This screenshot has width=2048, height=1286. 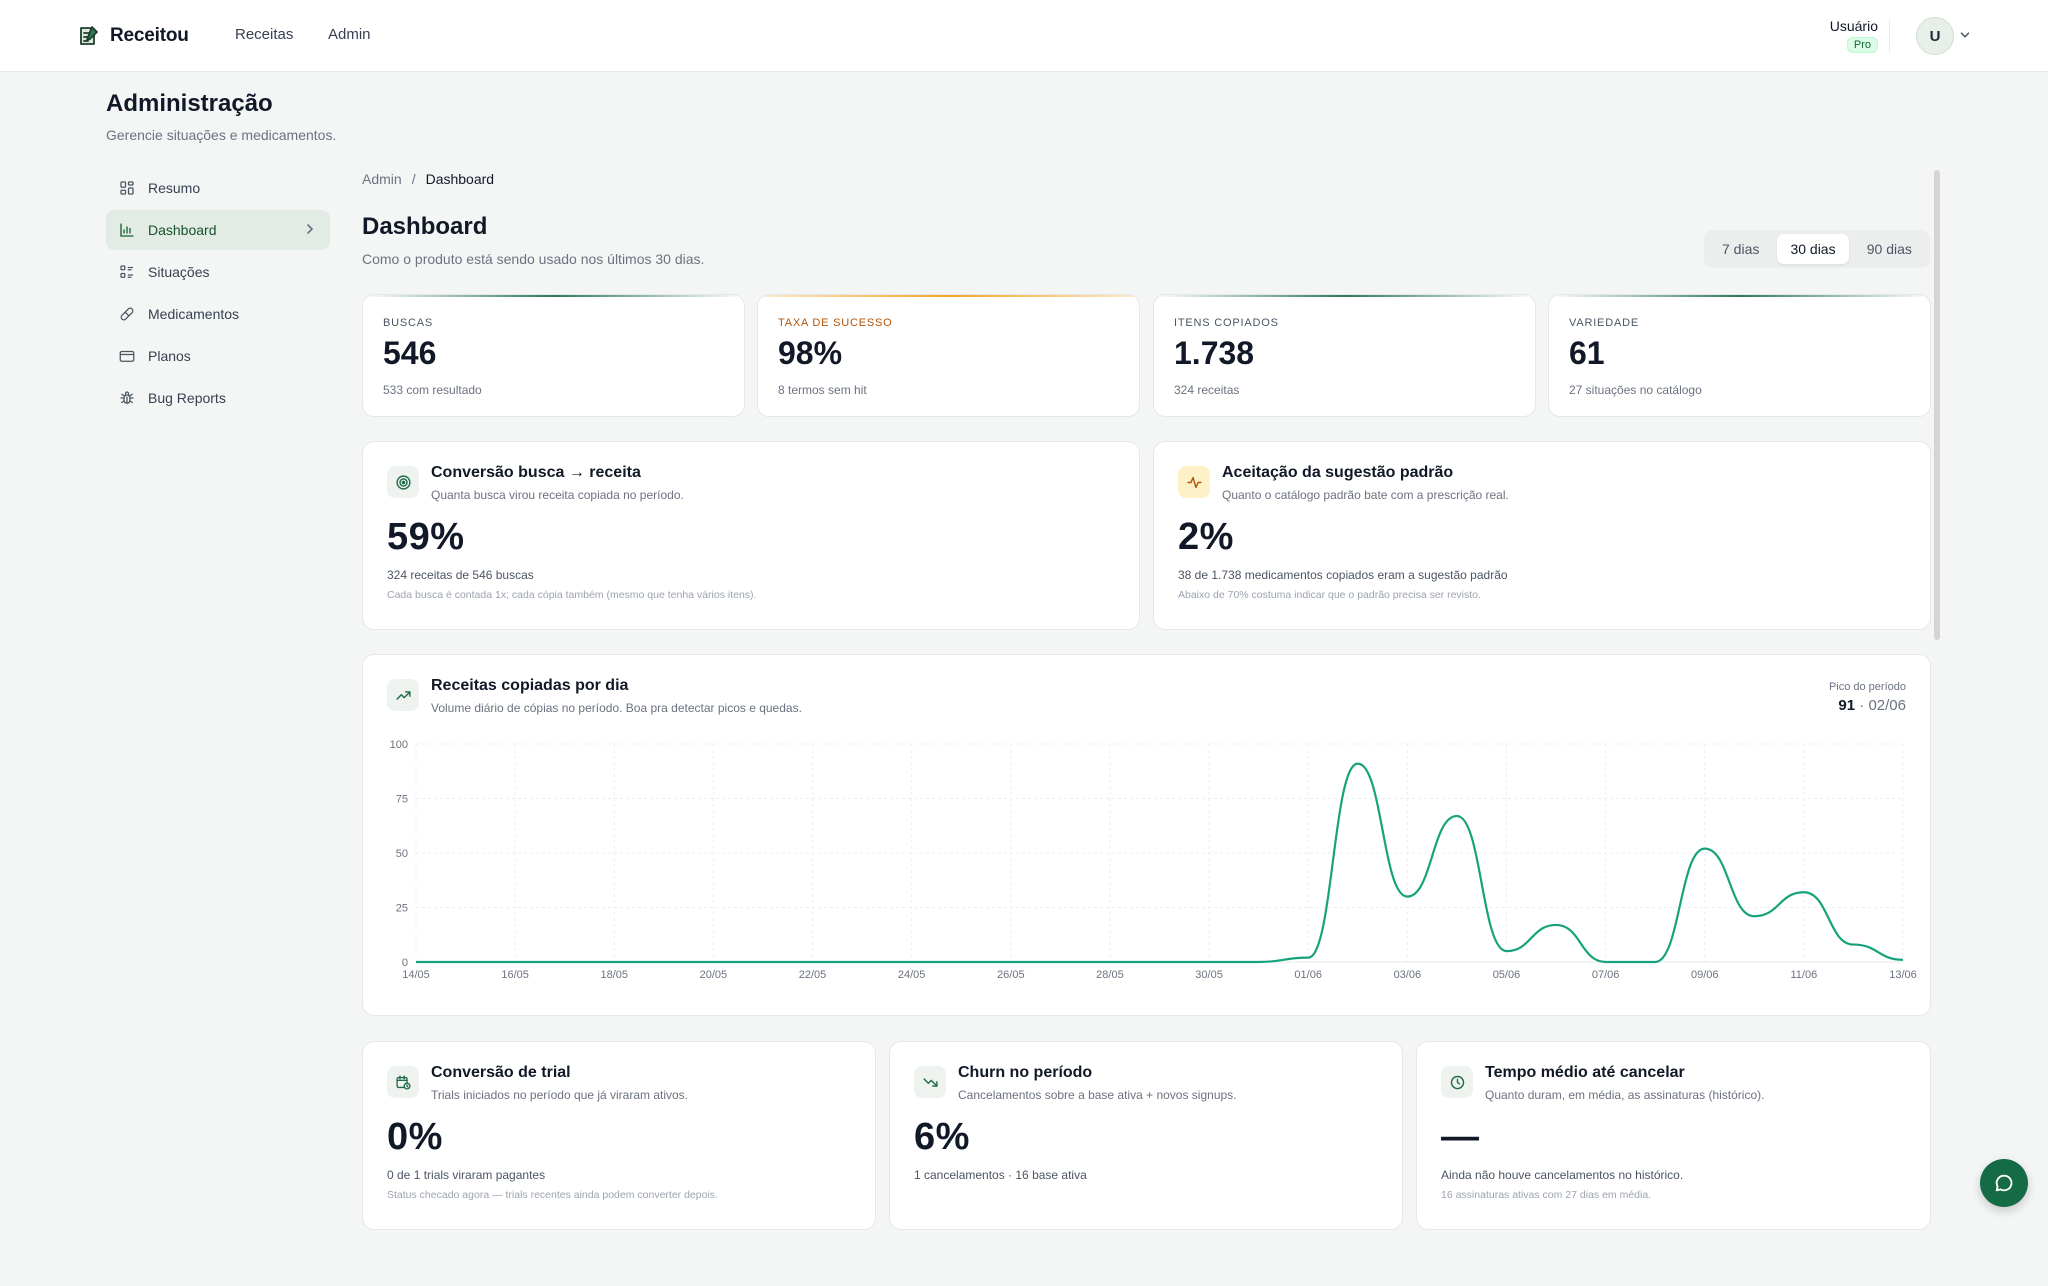 I want to click on range-7-days: 7 dias, so click(x=1741, y=249).